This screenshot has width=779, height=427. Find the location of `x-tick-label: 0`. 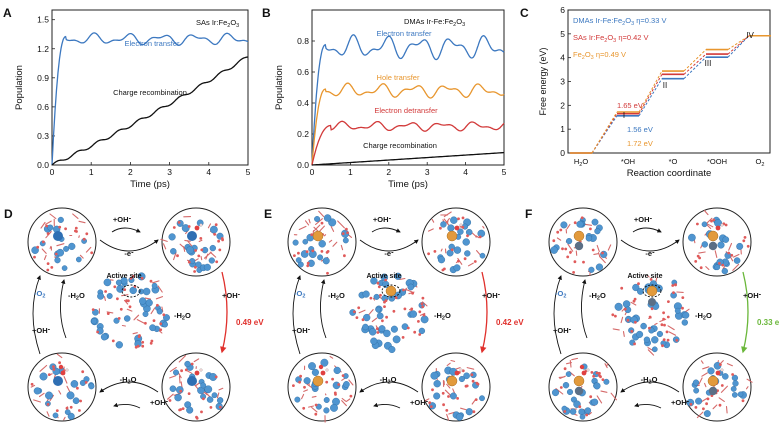

x-tick-label: 0 is located at coordinates (52, 172).